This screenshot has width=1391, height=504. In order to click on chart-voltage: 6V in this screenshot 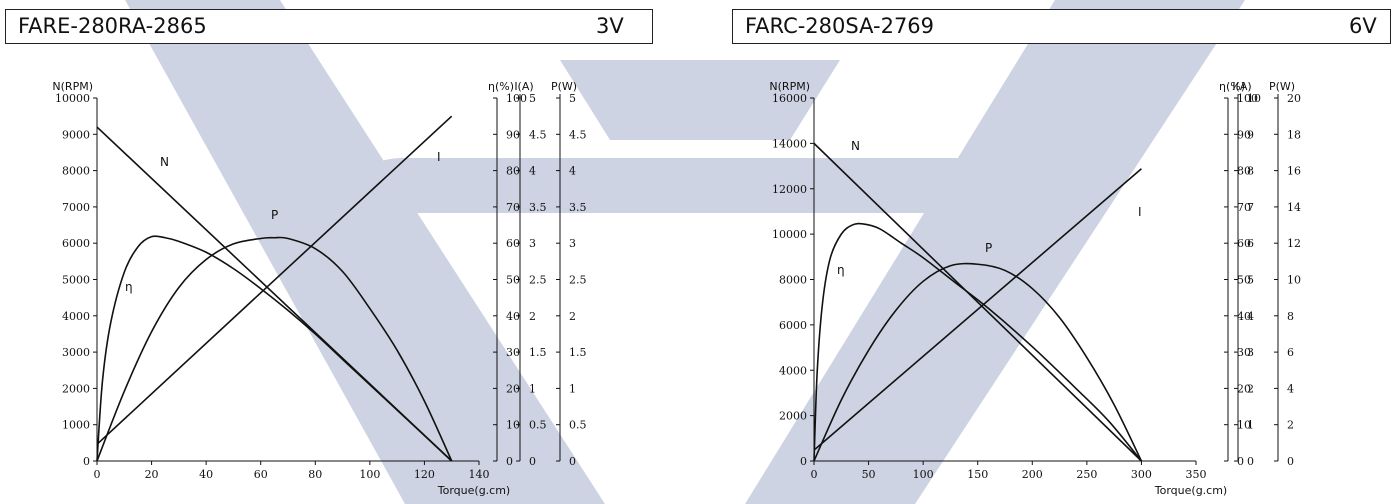, I will do `click(1363, 26)`.